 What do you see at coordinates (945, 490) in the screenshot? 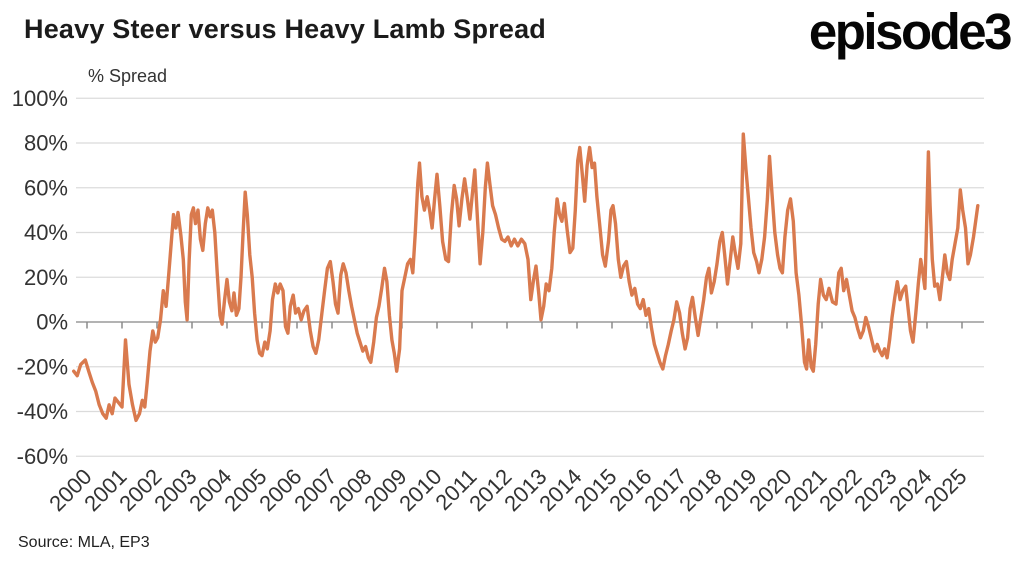
I see `svg-text: 2025` at bounding box center [945, 490].